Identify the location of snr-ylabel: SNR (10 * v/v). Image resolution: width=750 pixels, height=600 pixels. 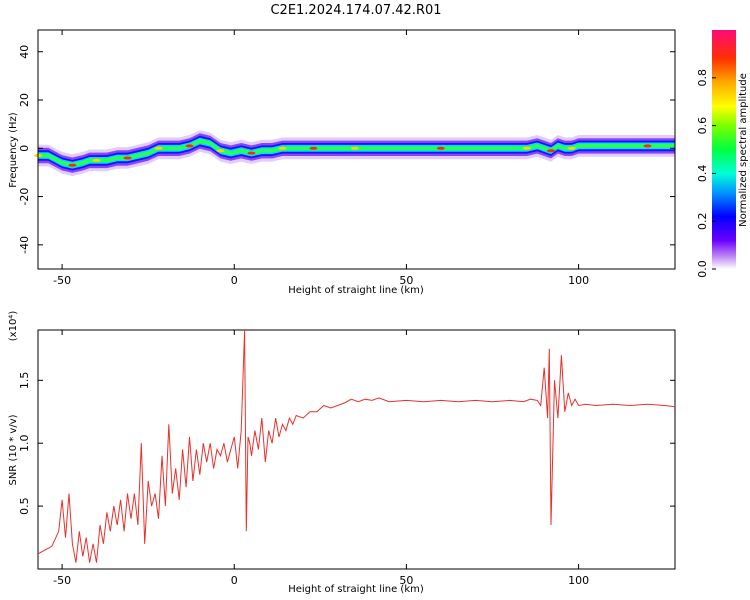
(13, 449).